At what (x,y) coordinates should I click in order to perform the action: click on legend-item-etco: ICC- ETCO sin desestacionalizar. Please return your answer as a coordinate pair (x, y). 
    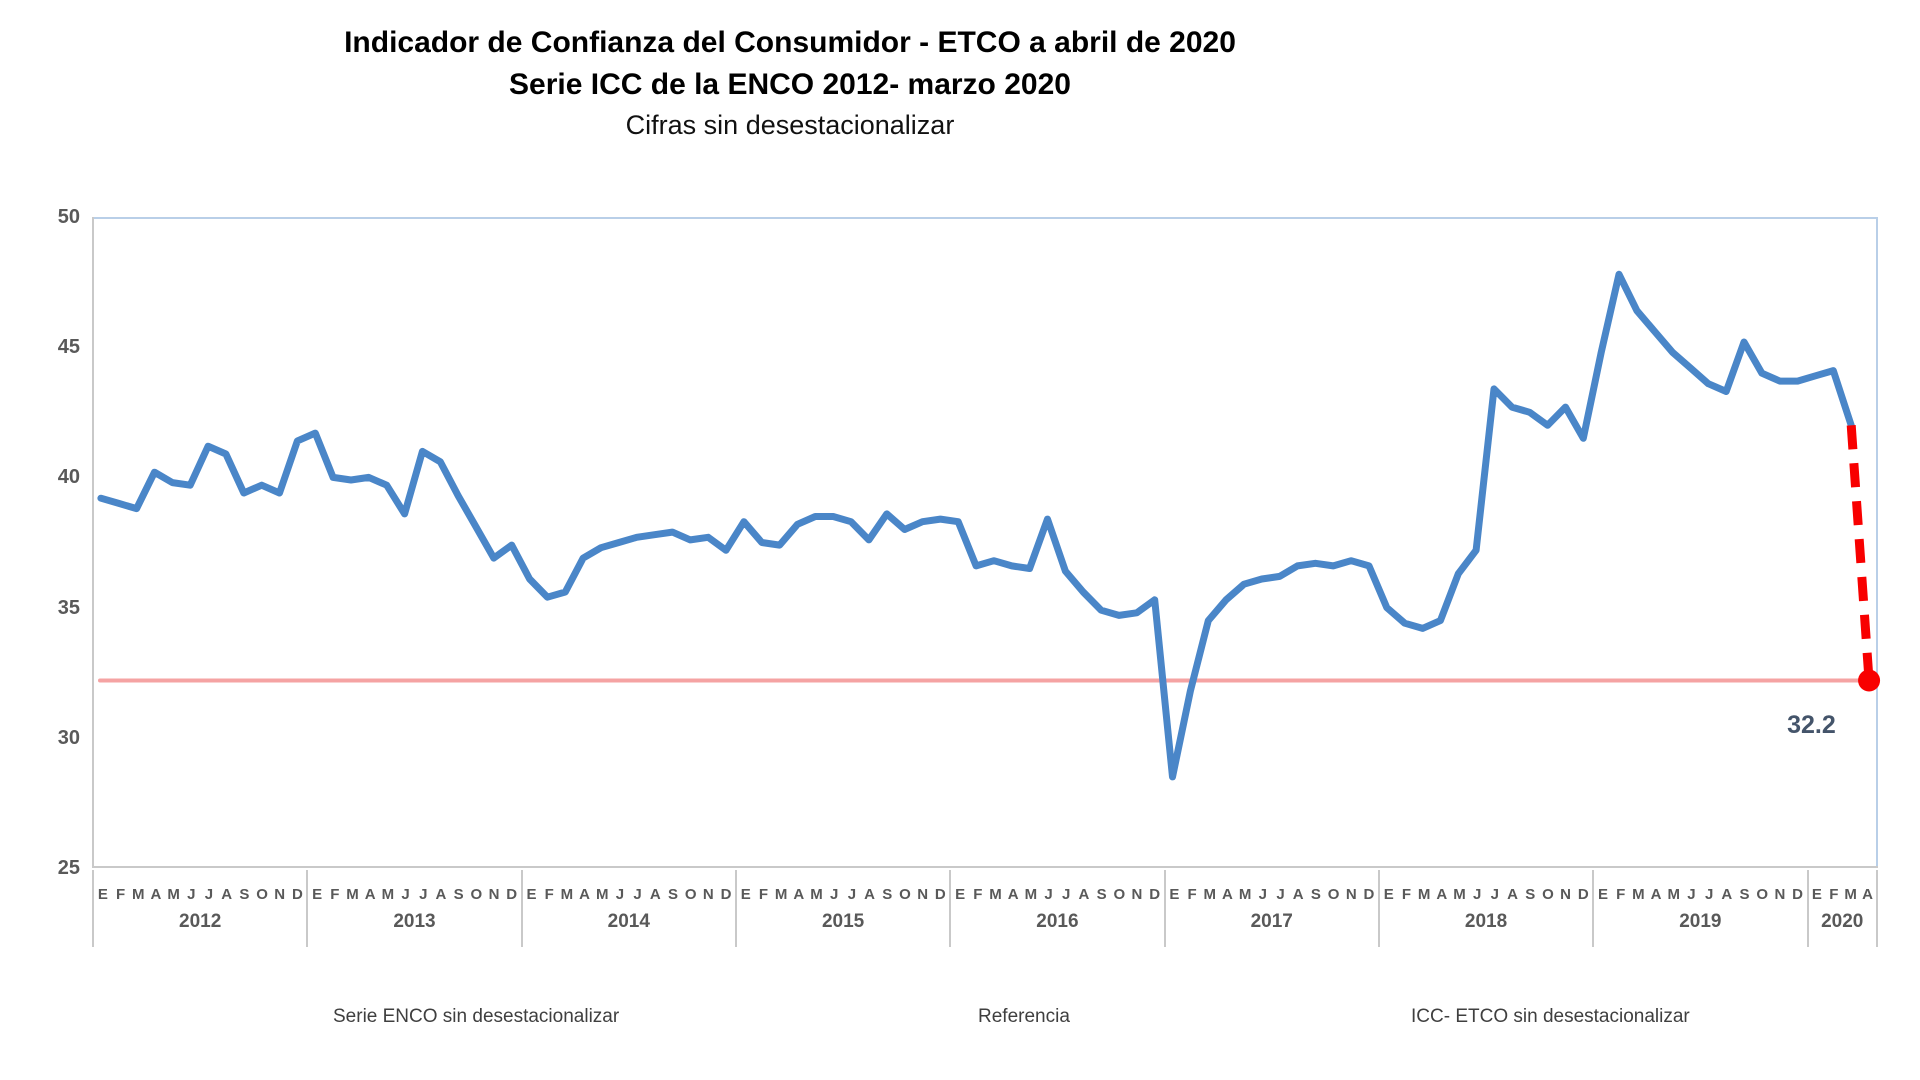
    Looking at the image, I should click on (1537, 1017).